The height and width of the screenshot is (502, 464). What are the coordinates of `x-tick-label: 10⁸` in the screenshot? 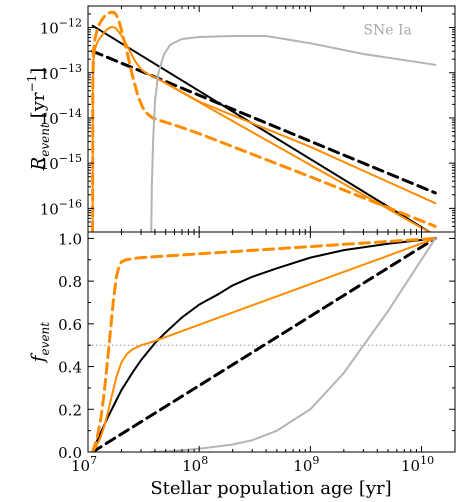 It's located at (195, 464).